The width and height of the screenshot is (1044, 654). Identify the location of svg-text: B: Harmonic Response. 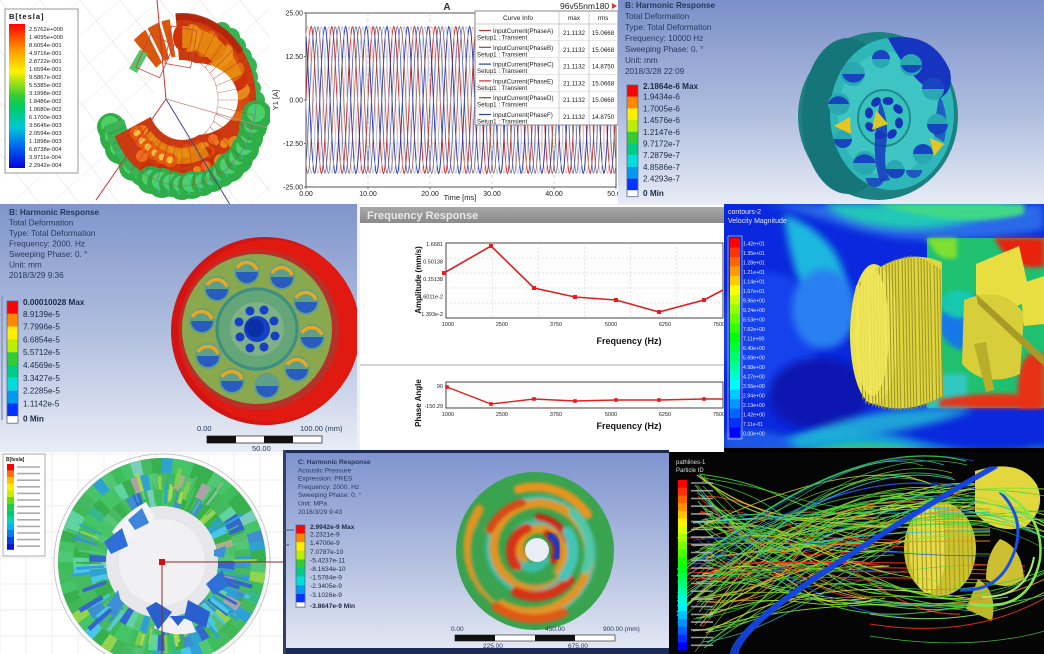
(54, 212).